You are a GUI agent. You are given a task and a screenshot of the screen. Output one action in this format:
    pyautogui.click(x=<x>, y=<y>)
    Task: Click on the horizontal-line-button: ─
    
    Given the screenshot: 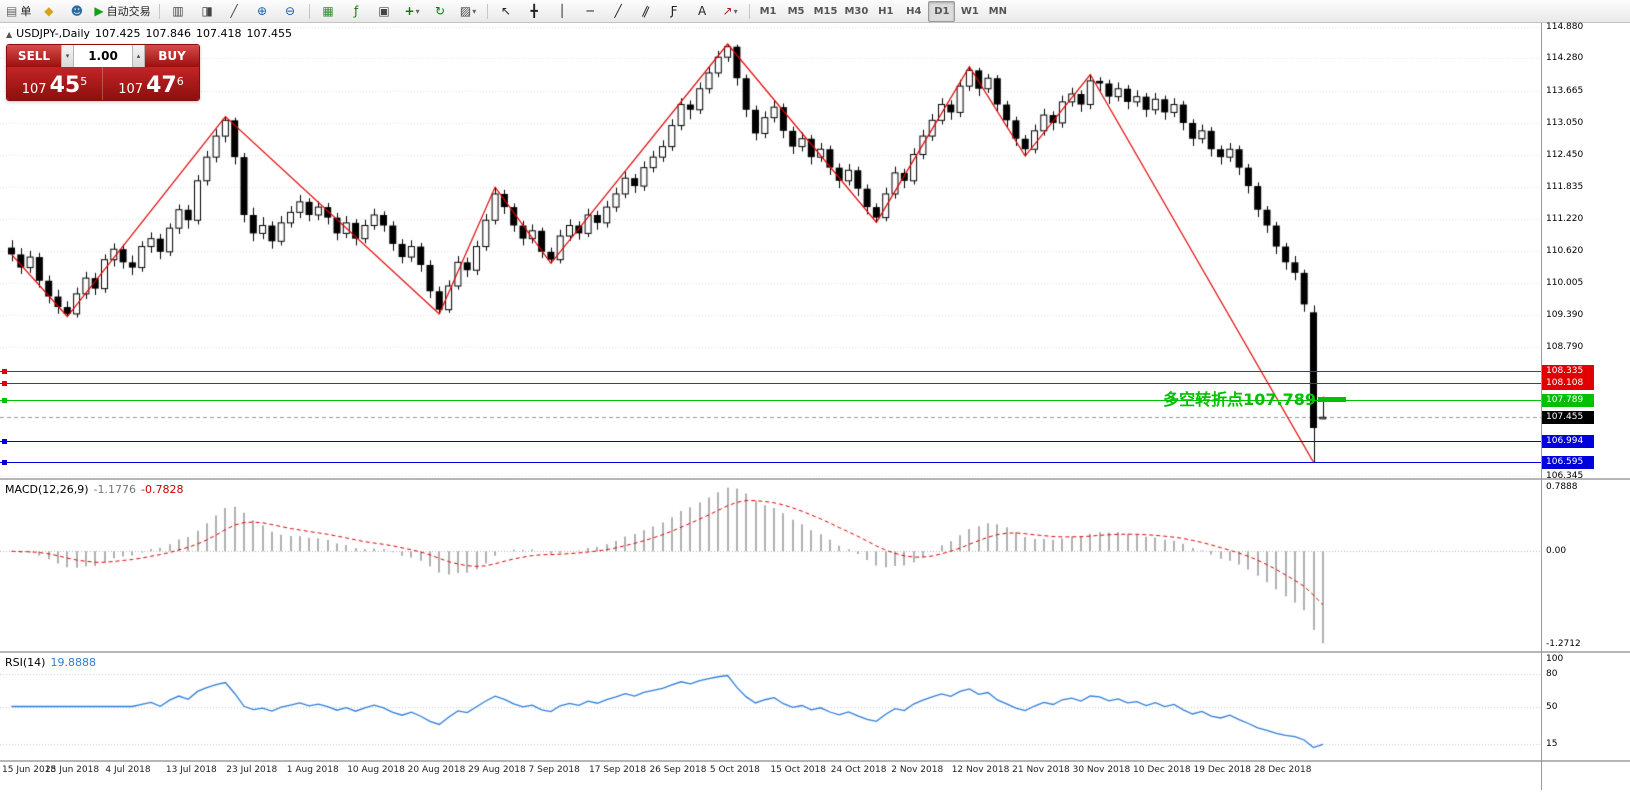 What is the action you would take?
    pyautogui.click(x=590, y=11)
    